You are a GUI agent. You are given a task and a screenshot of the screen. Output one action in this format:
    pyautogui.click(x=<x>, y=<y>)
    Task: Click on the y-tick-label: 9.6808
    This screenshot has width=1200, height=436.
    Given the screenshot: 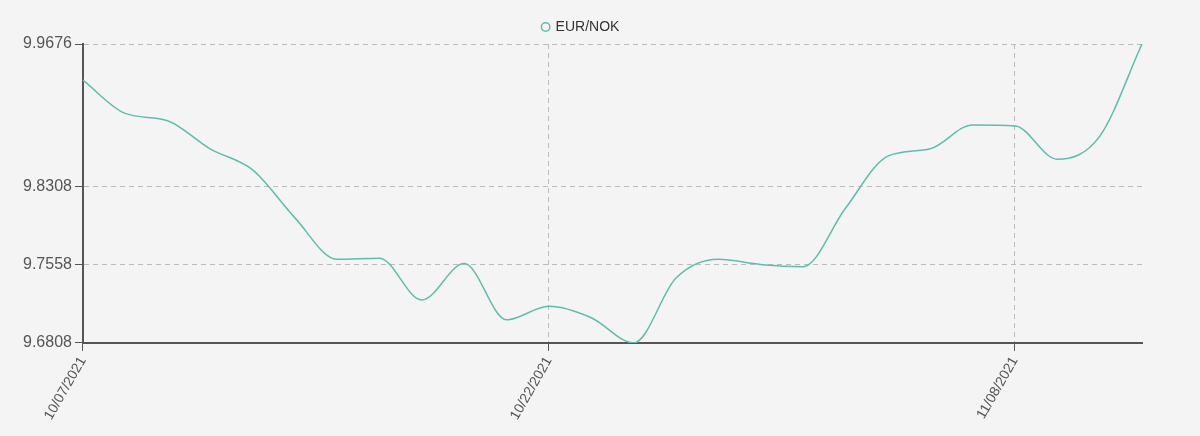 What is the action you would take?
    pyautogui.click(x=48, y=342)
    